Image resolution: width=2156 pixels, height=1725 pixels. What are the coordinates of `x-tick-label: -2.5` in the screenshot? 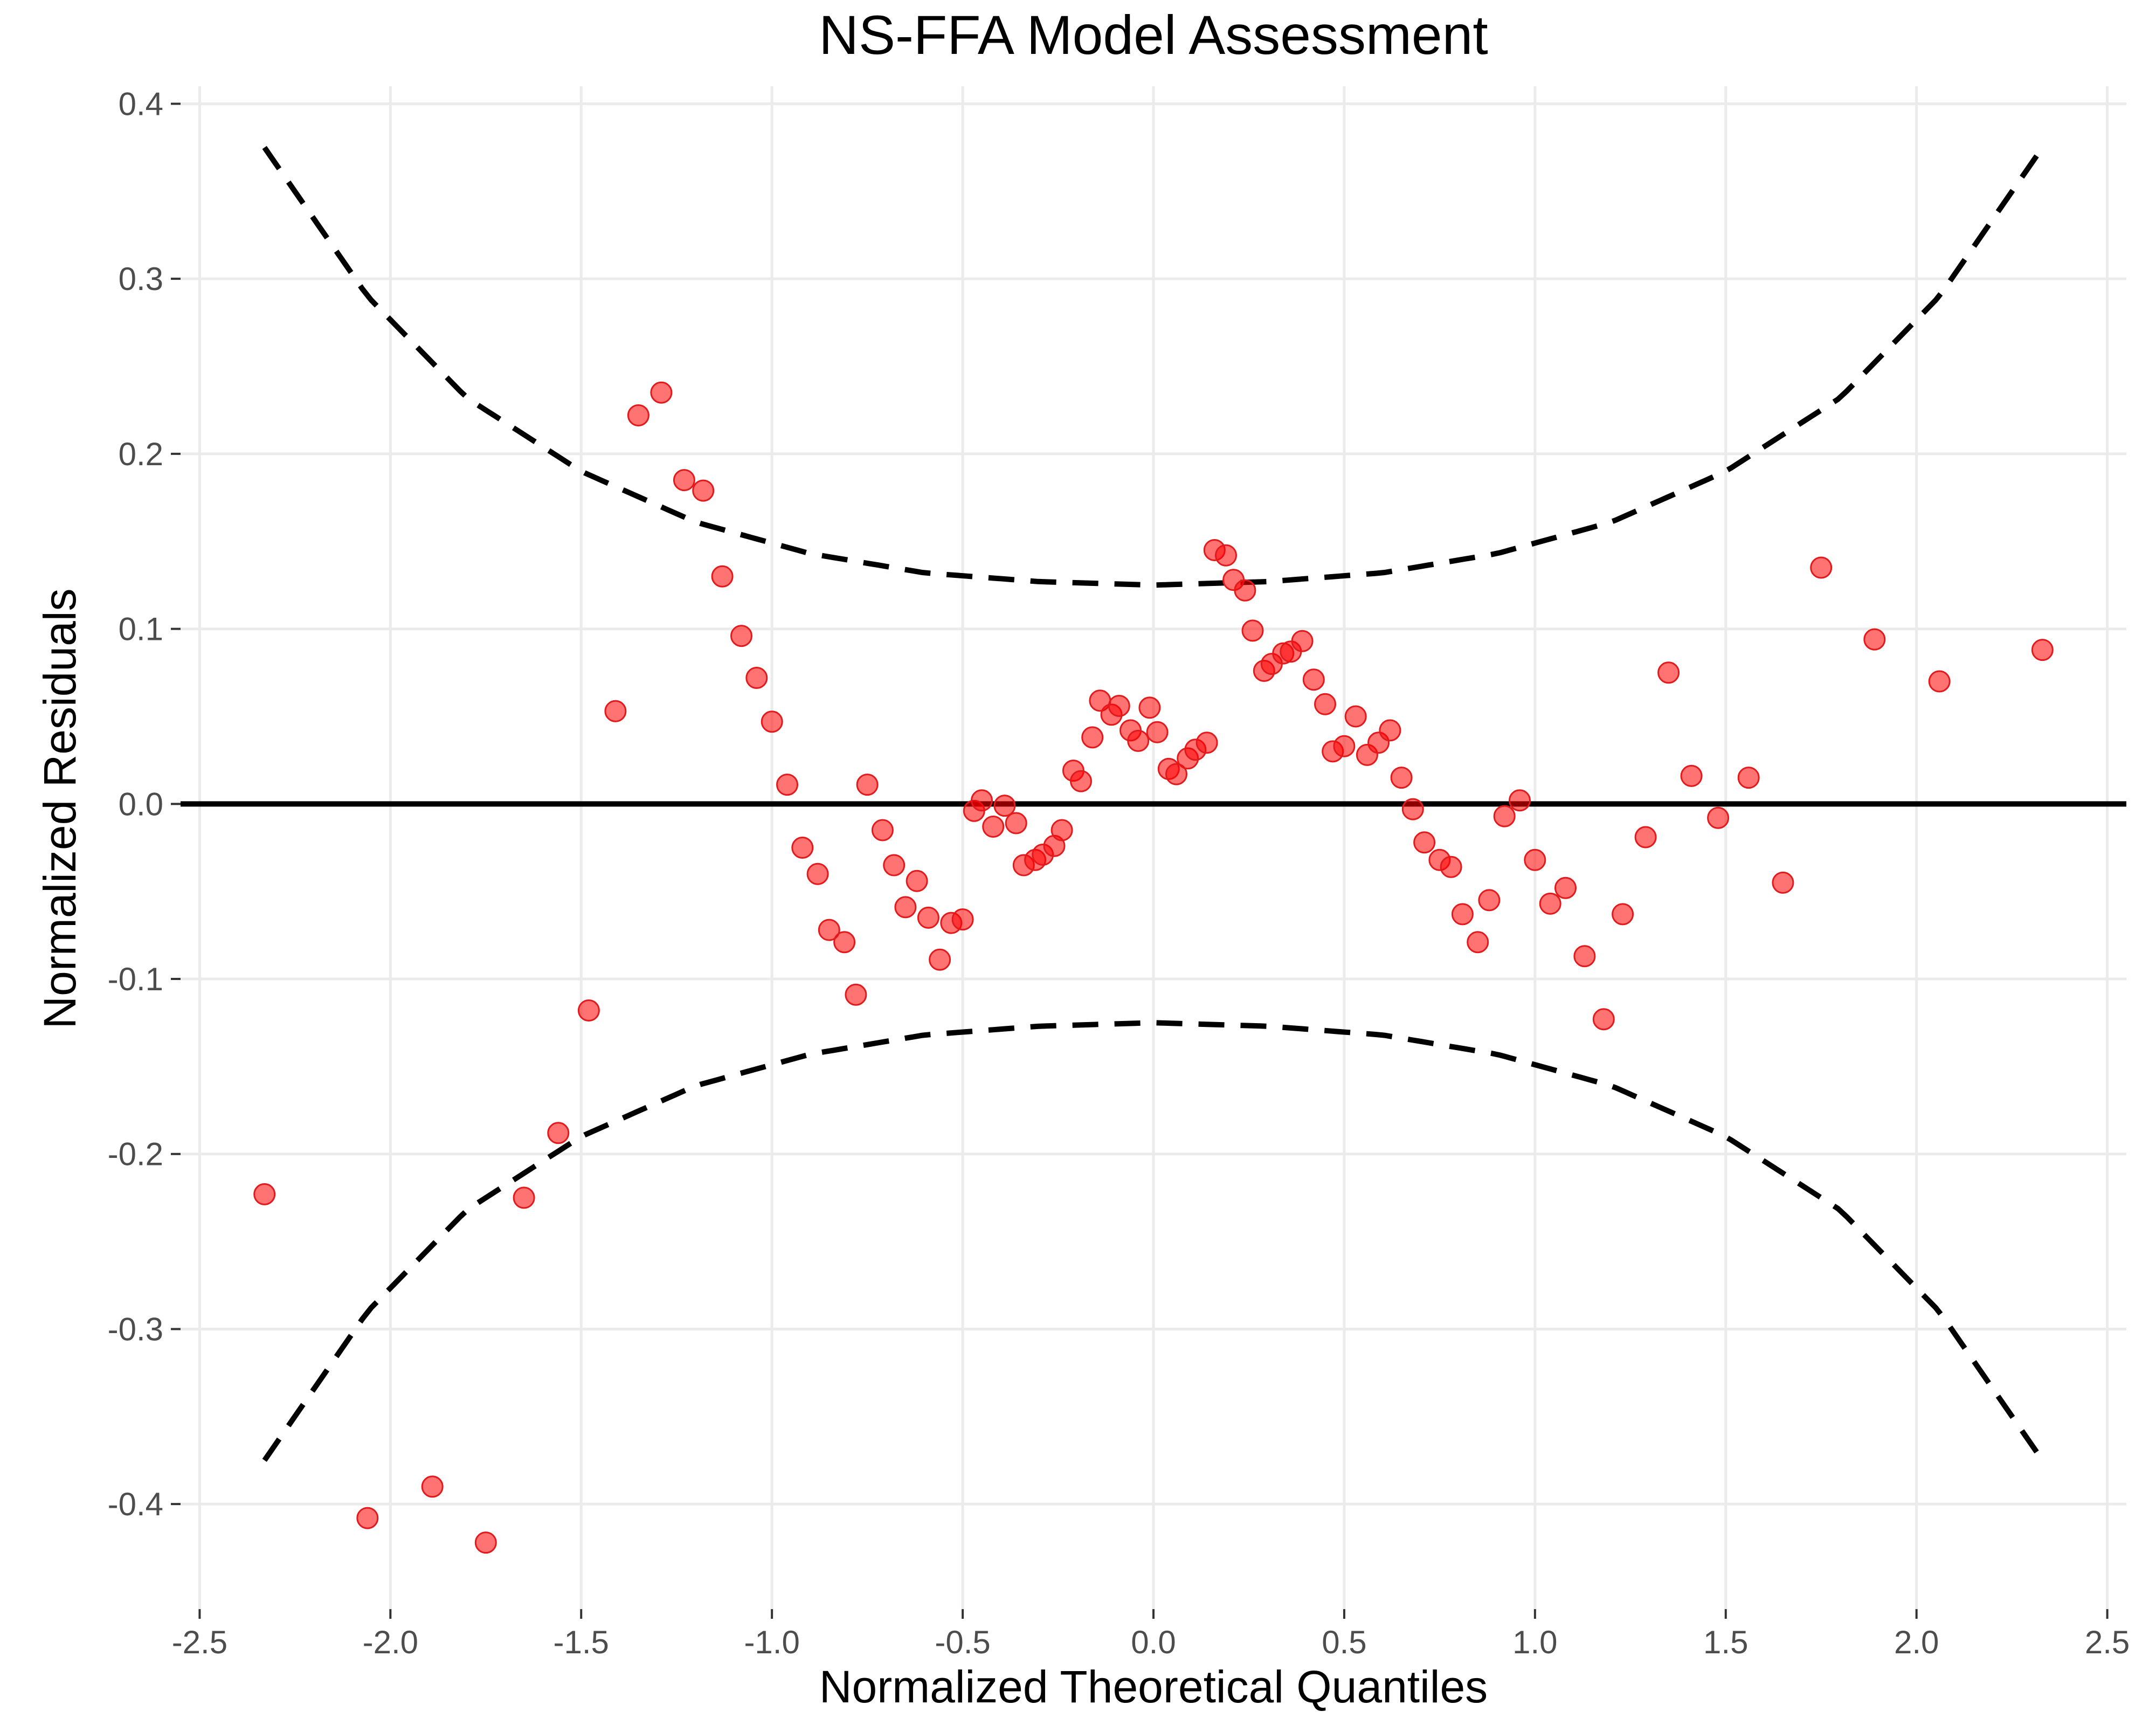 It's located at (200, 1642).